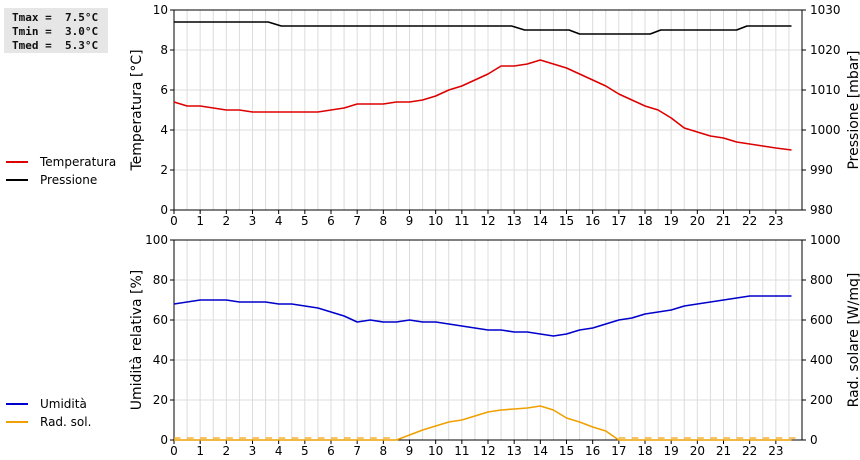 The image size is (860, 460). I want to click on y2-tick-label: 0, so click(814, 440).